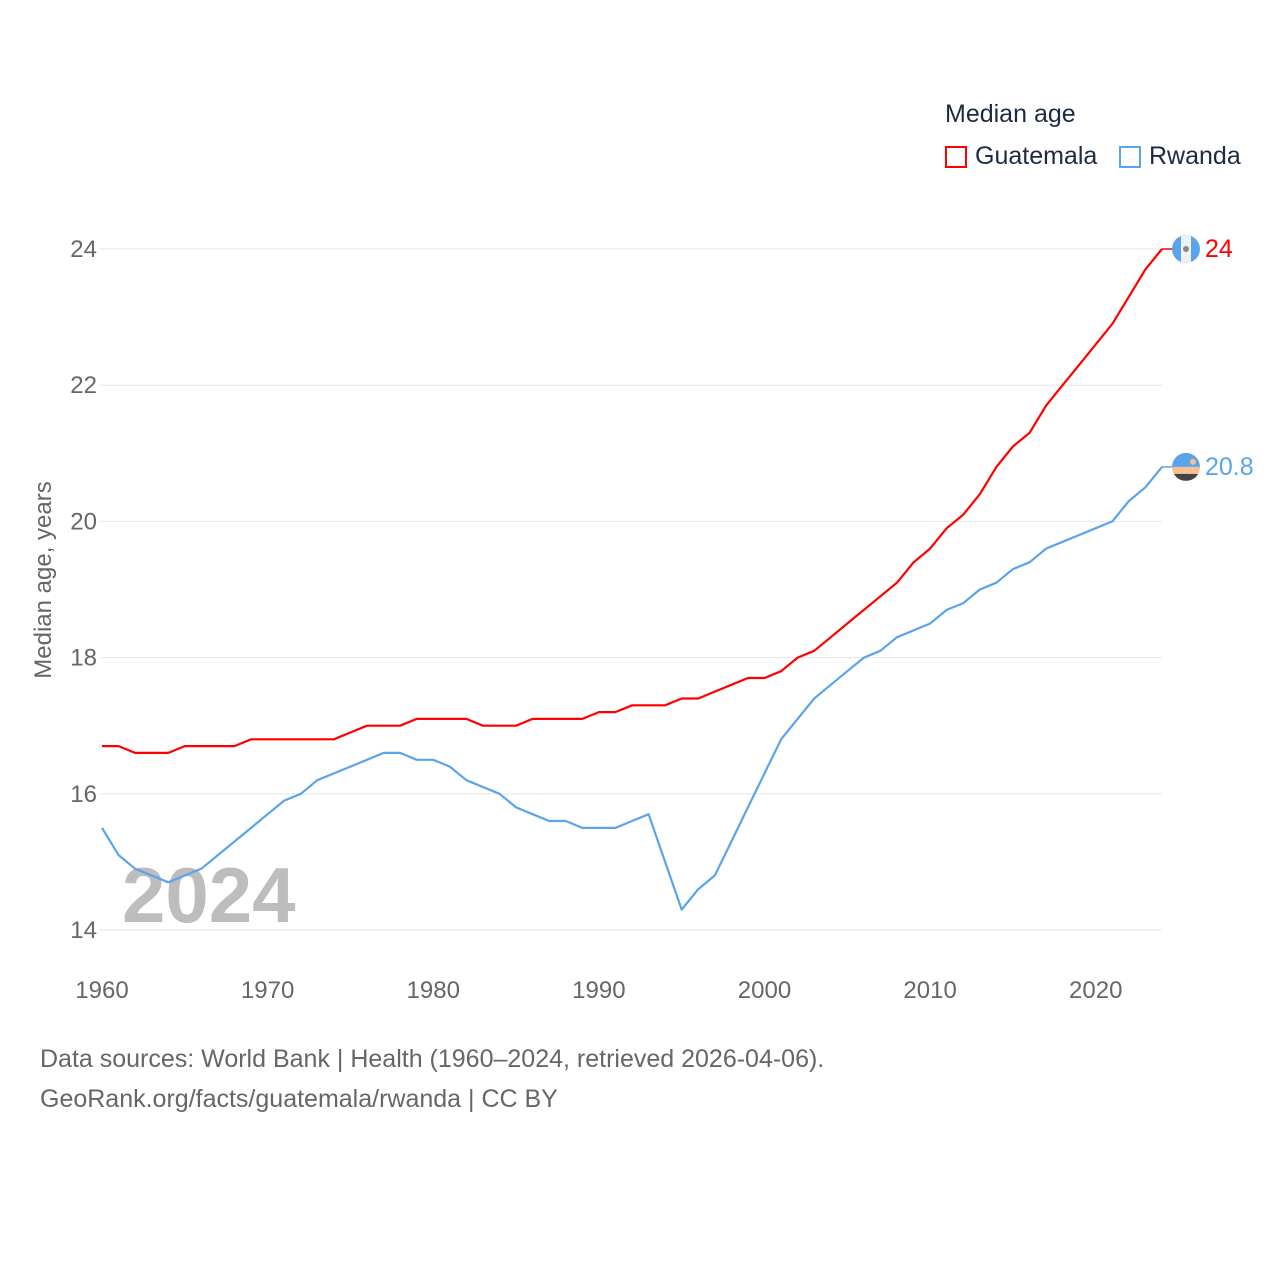 This screenshot has width=1280, height=1280. I want to click on x-tick-label: 2020, so click(1095, 990).